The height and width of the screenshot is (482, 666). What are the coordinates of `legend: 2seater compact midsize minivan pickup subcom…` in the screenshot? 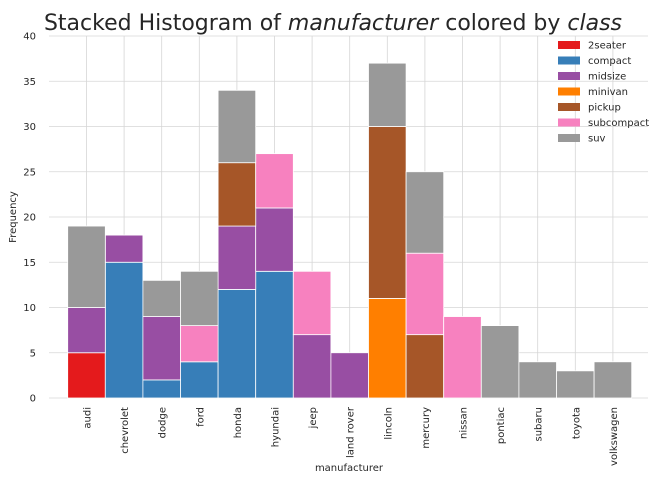 It's located at (603, 93).